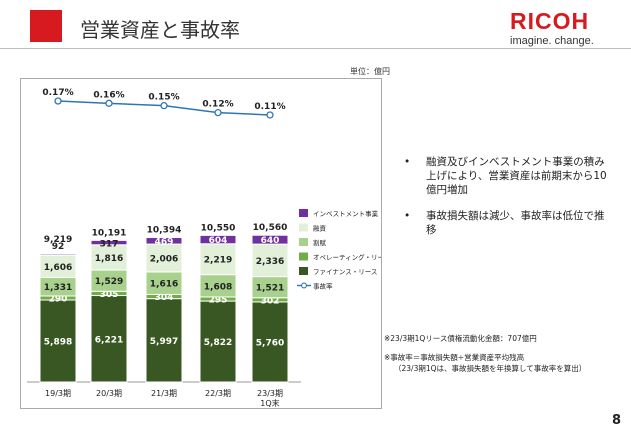 The width and height of the screenshot is (631, 435). Describe the element at coordinates (109, 340) in the screenshot. I see `data-label: 6,221` at that location.